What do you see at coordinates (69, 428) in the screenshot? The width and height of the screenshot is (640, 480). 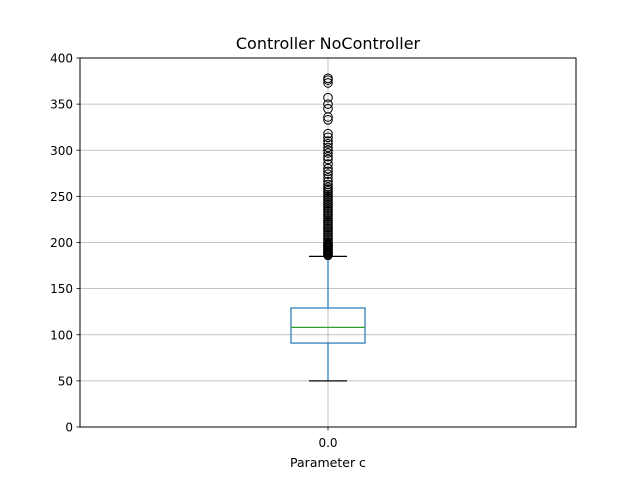 I see `y-tick-label: 0` at bounding box center [69, 428].